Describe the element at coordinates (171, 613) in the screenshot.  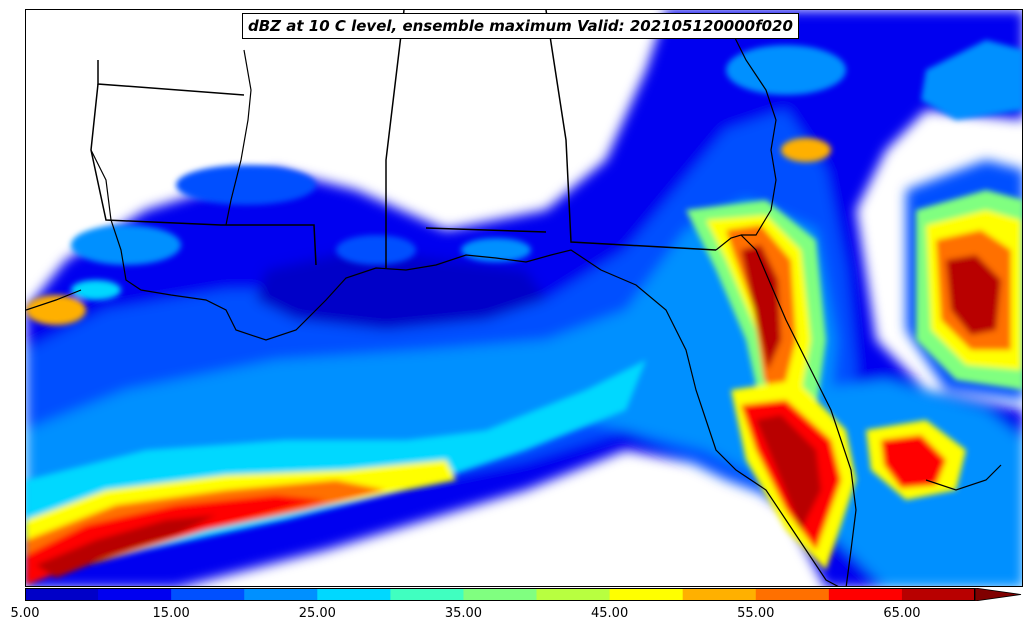
I see `colorbar-tick-label: 15.00` at that location.